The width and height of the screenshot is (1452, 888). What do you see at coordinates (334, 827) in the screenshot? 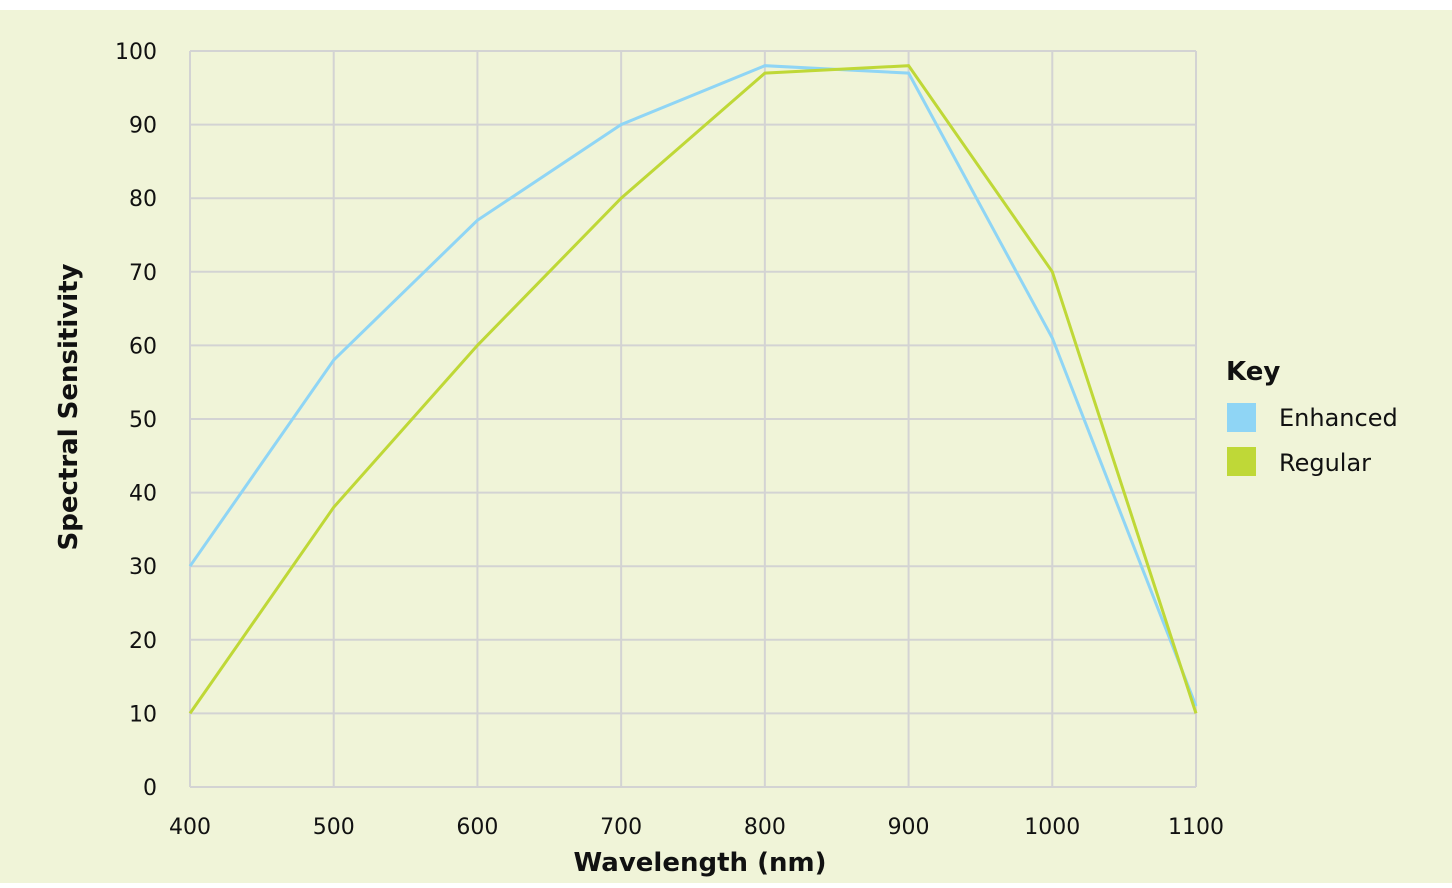
I see `x-tick-label: 500` at bounding box center [334, 827].